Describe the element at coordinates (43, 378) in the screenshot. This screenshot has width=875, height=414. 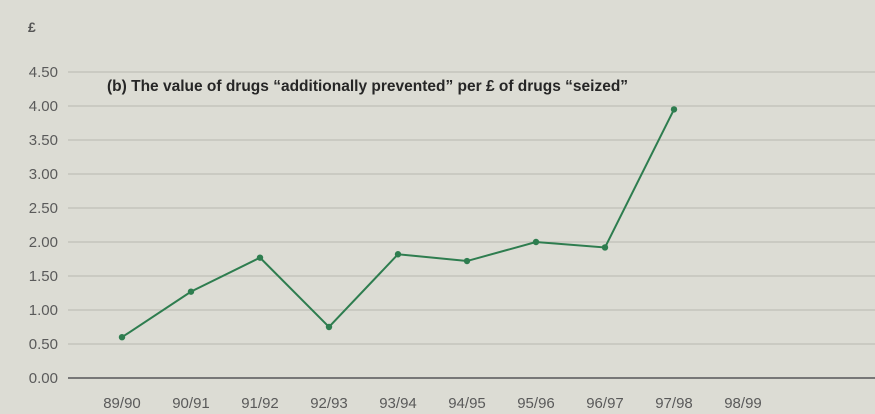
I see `y-tick-label: 0.00` at that location.